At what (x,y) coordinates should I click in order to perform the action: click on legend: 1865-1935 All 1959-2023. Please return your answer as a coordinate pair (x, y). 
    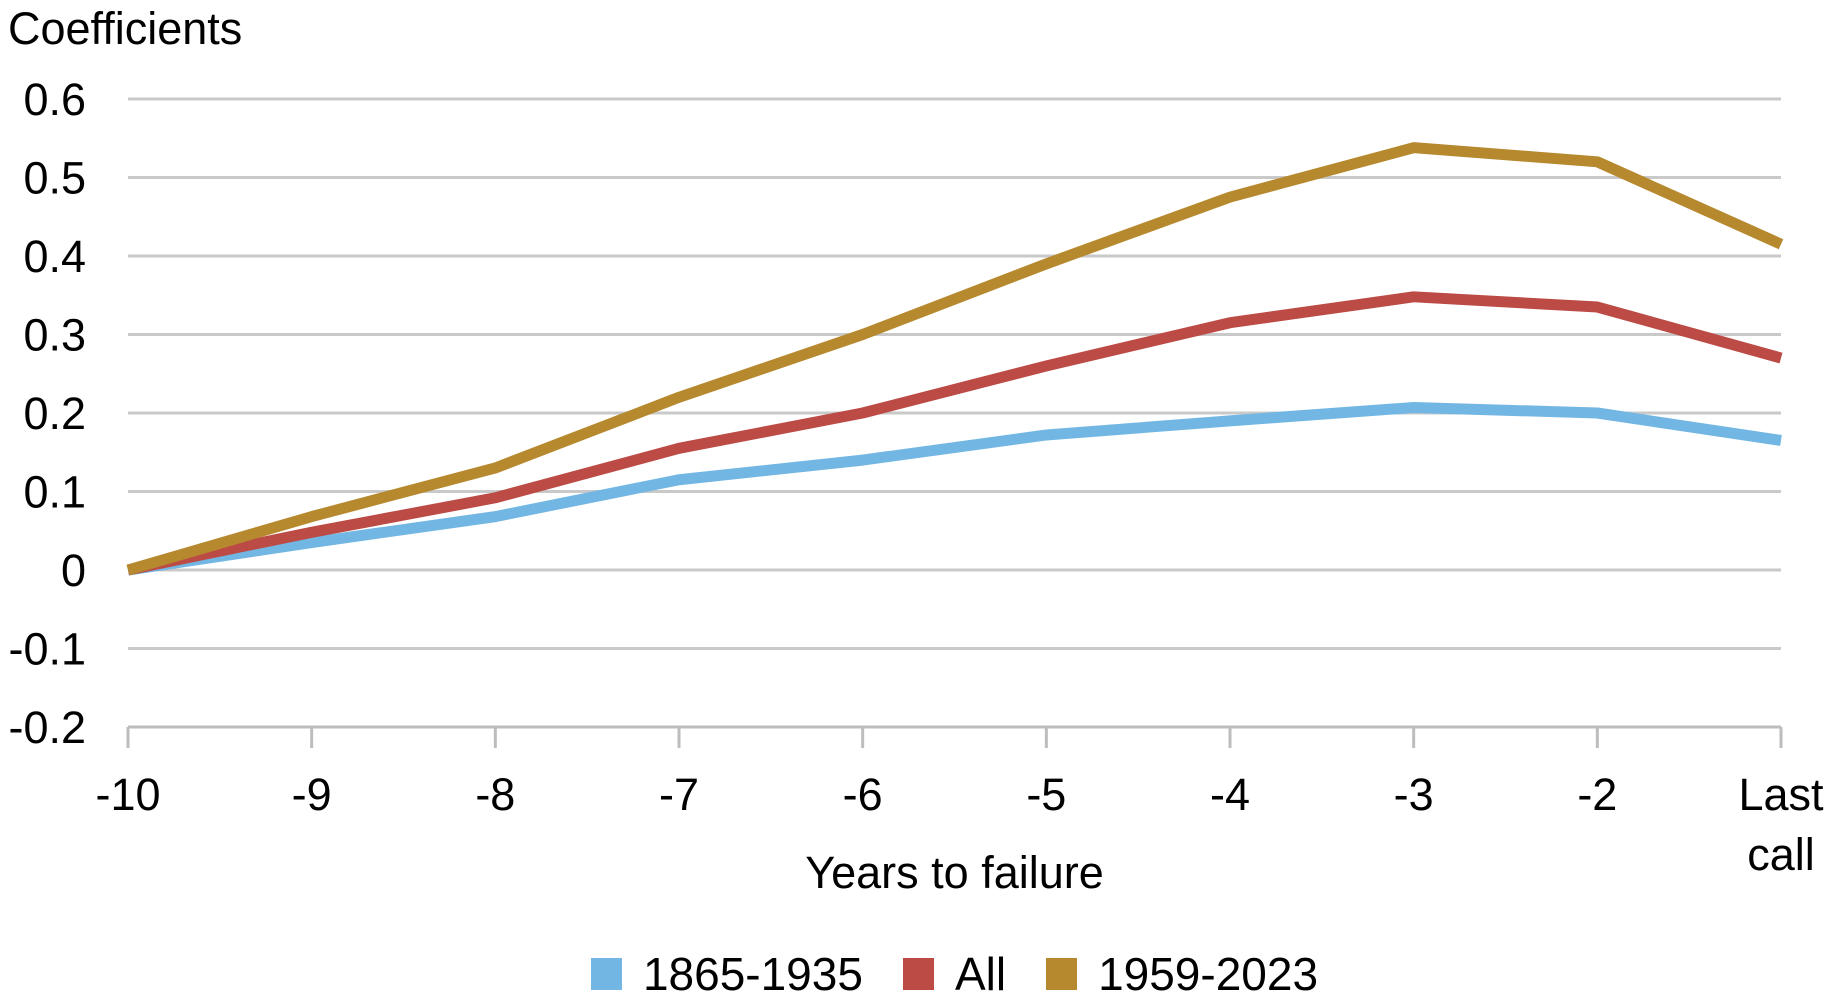
    Looking at the image, I should click on (954, 974).